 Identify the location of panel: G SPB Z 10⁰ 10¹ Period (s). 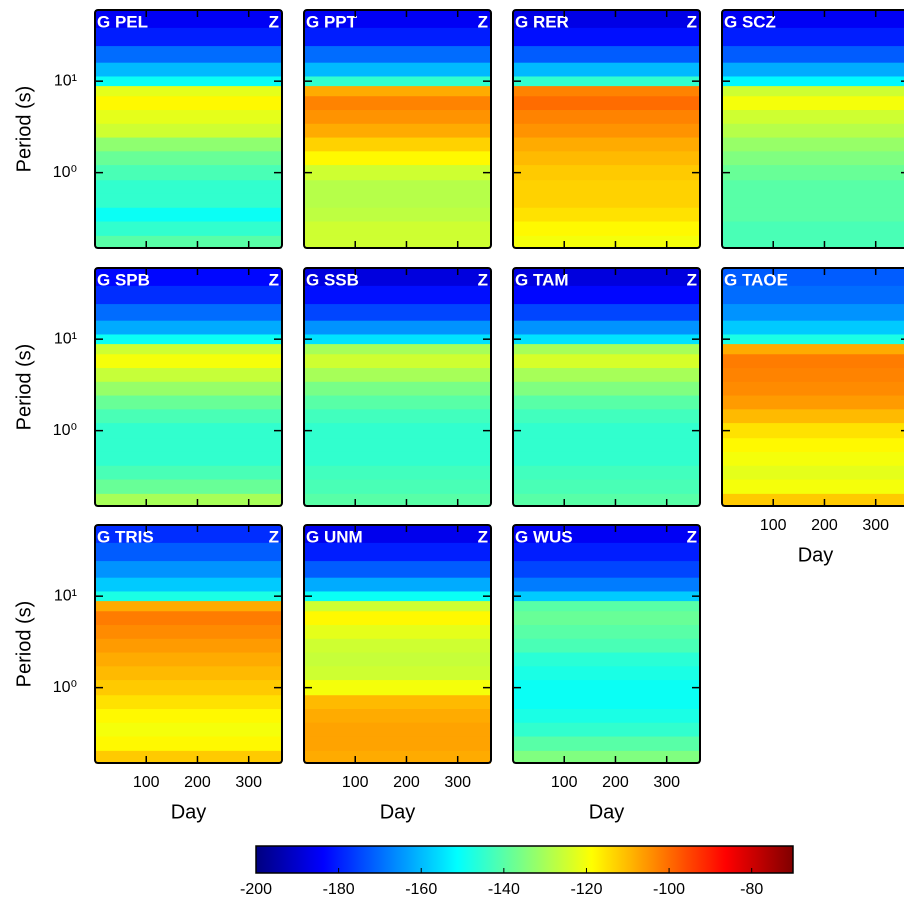
(148, 387).